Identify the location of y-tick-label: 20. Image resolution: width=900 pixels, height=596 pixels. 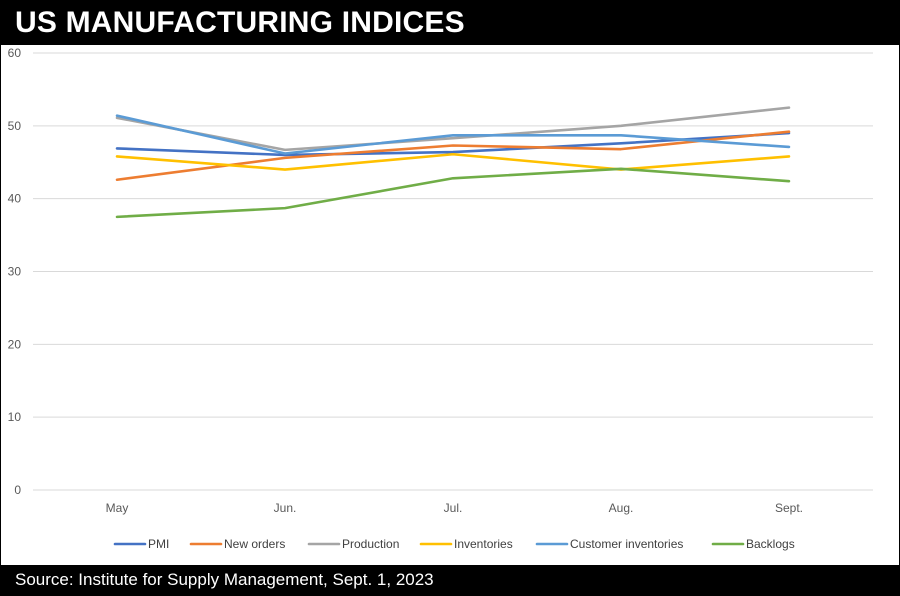
(15, 344).